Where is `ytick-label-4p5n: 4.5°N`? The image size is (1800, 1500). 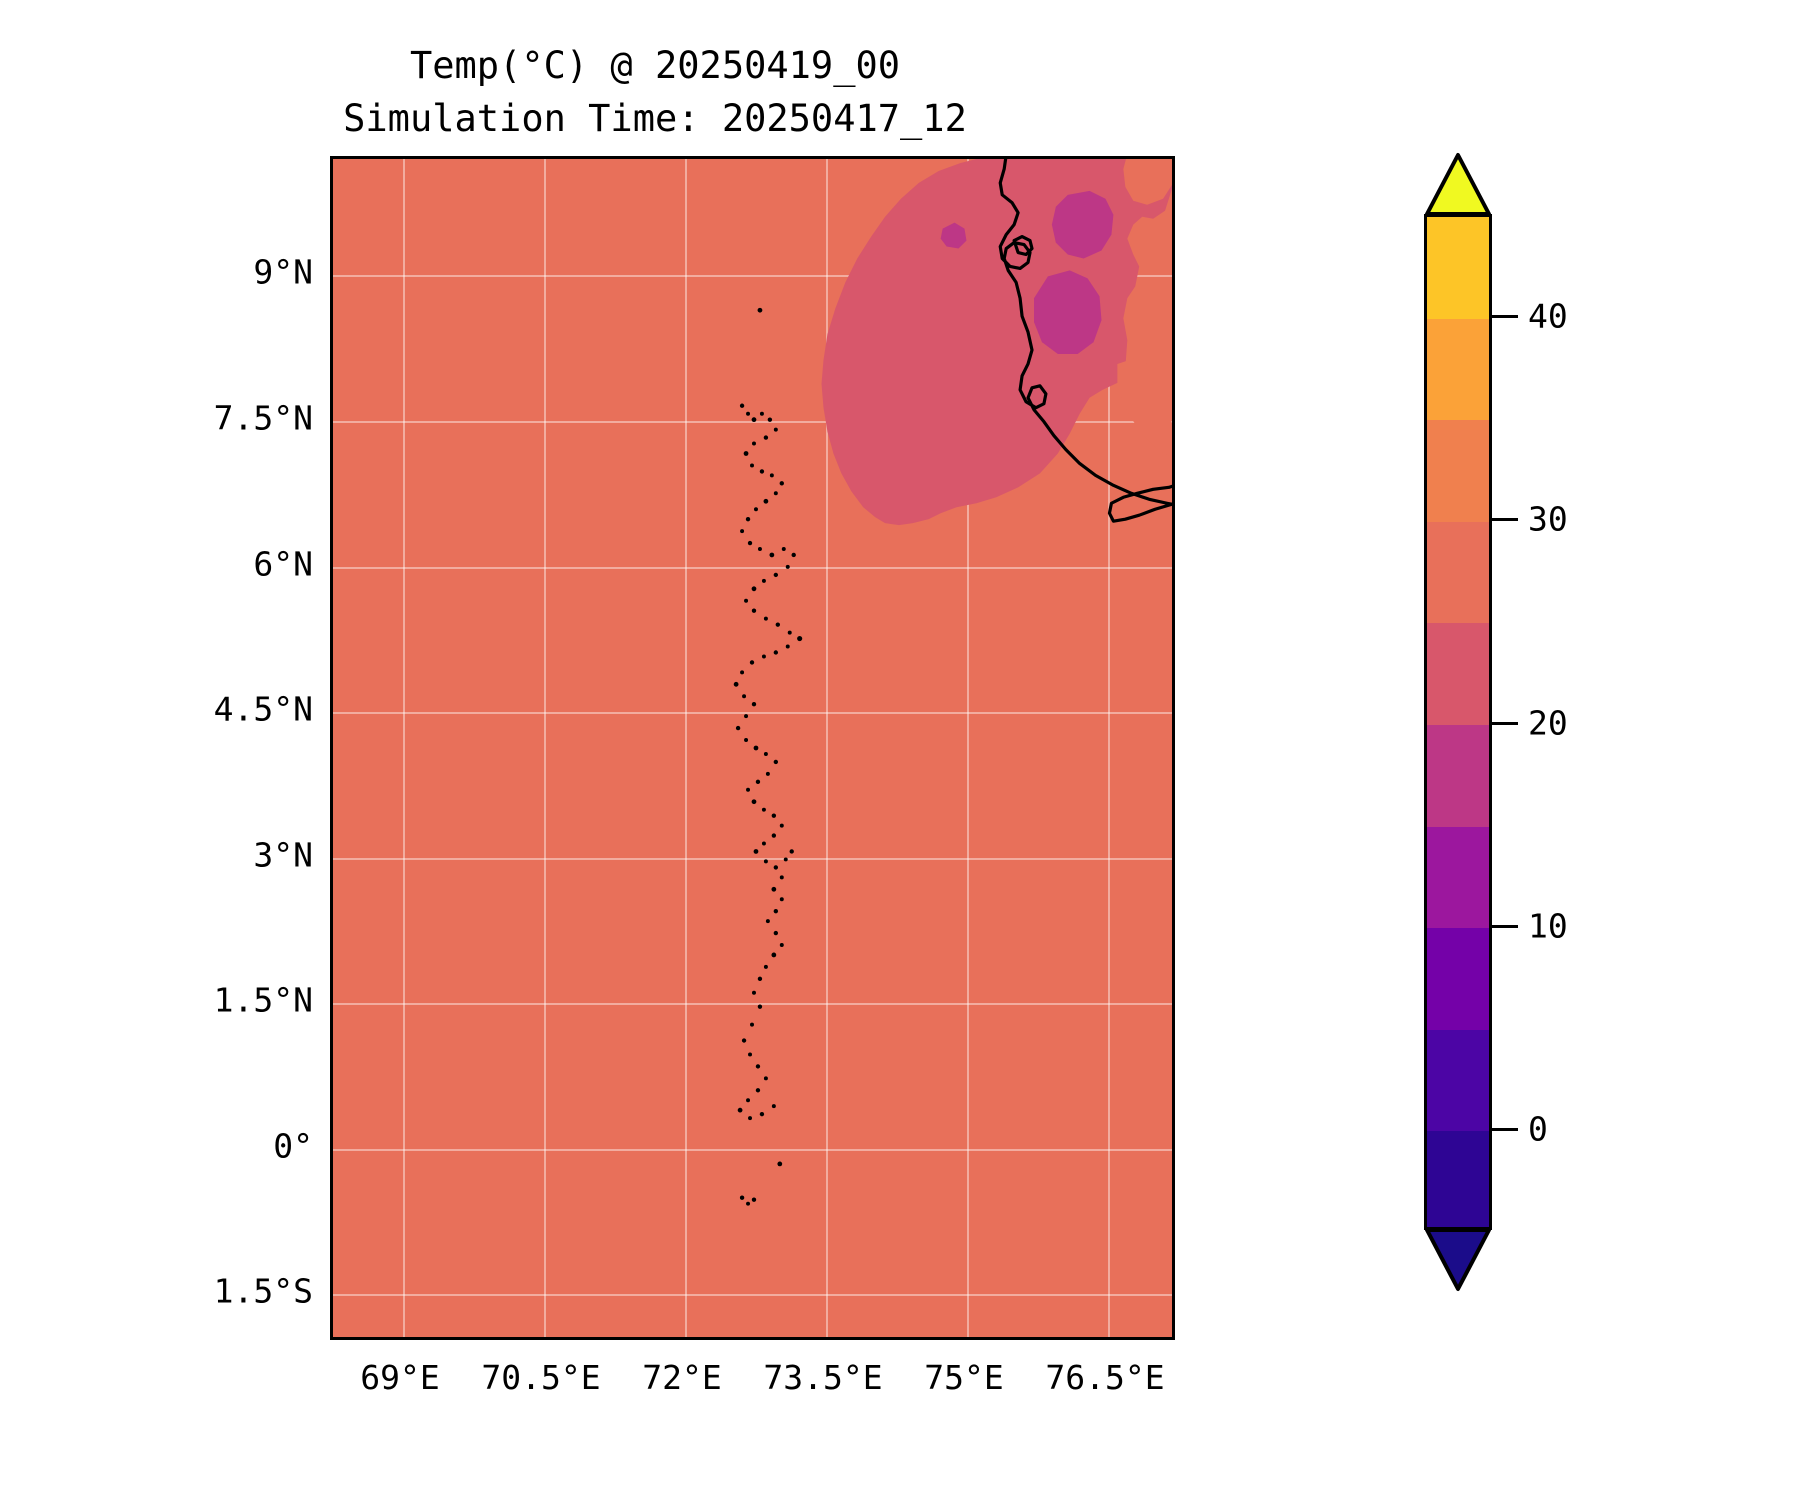 ytick-label-4p5n: 4.5°N is located at coordinates (263, 709).